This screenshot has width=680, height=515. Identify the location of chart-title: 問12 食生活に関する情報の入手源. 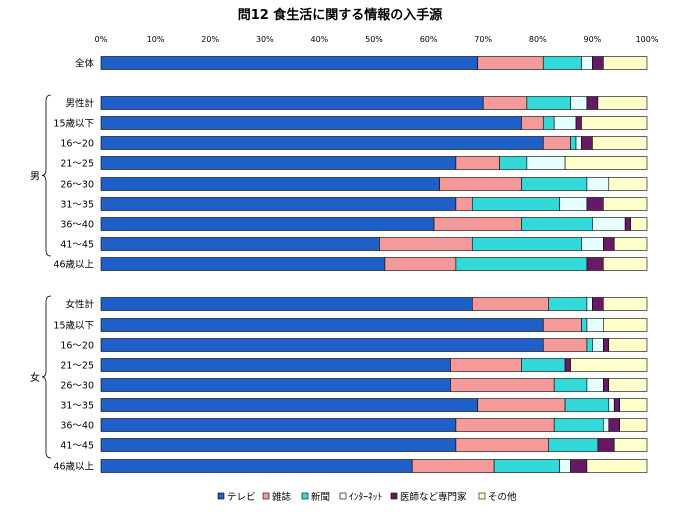
(340, 15).